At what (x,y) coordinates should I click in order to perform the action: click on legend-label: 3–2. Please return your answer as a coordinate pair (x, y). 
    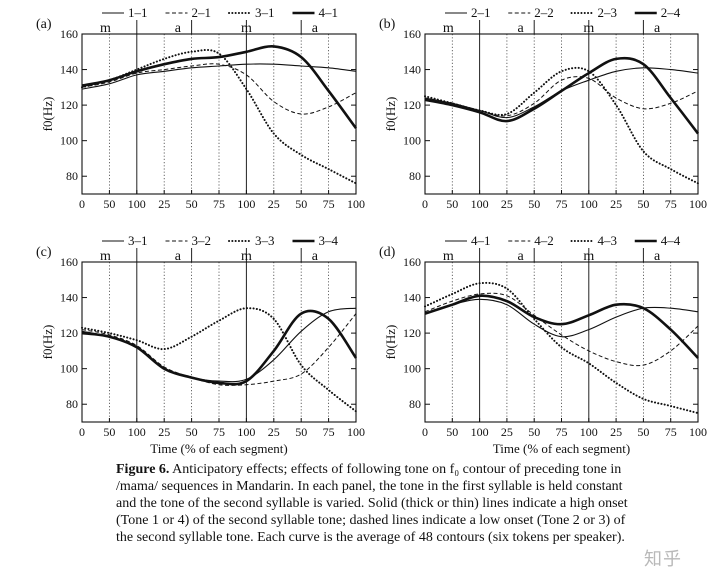
    Looking at the image, I should click on (202, 240).